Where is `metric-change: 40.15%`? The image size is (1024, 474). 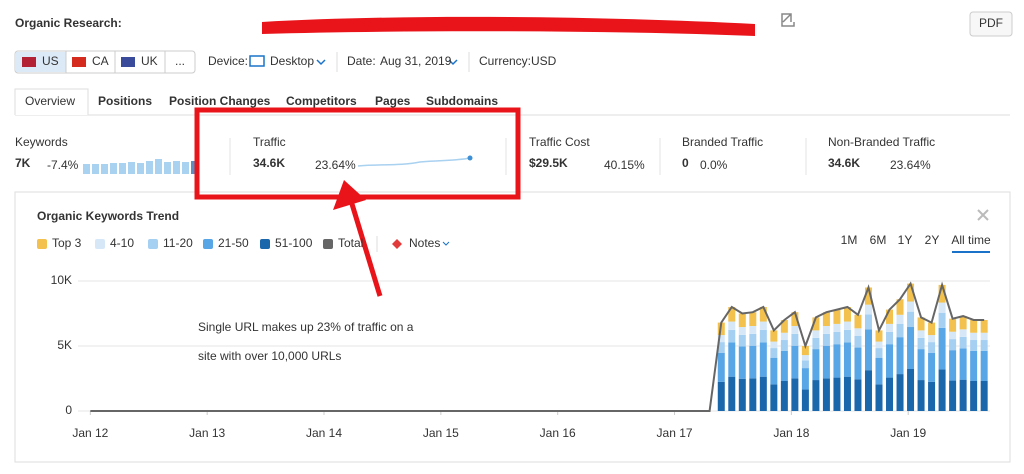
metric-change: 40.15% is located at coordinates (624, 165).